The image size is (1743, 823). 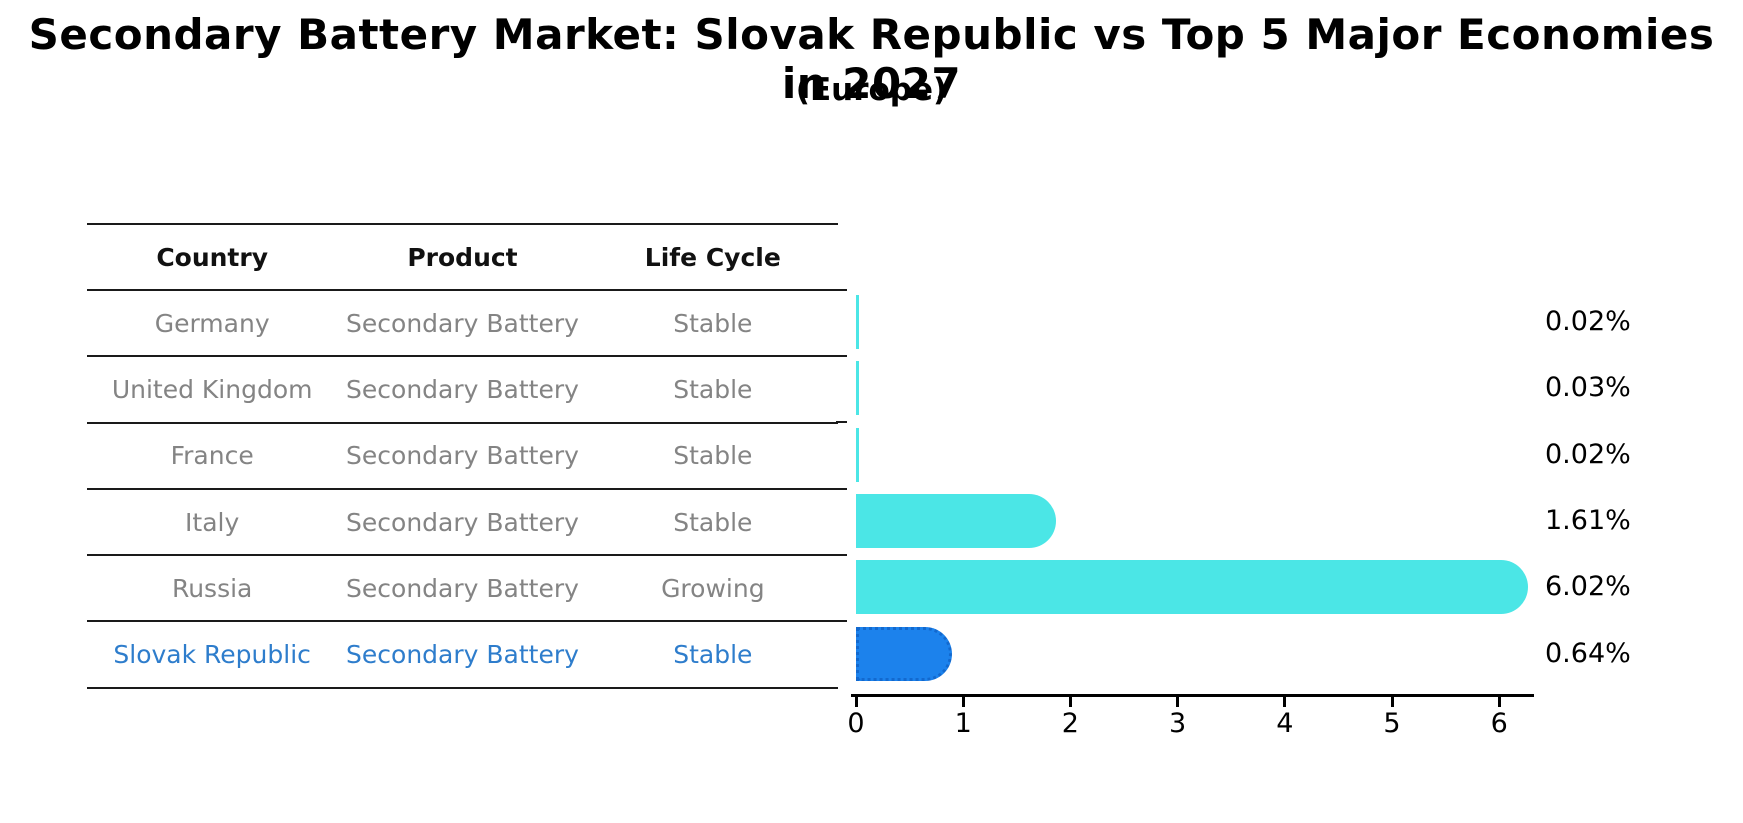 What do you see at coordinates (1588, 520) in the screenshot?
I see `value-label: 1.61%` at bounding box center [1588, 520].